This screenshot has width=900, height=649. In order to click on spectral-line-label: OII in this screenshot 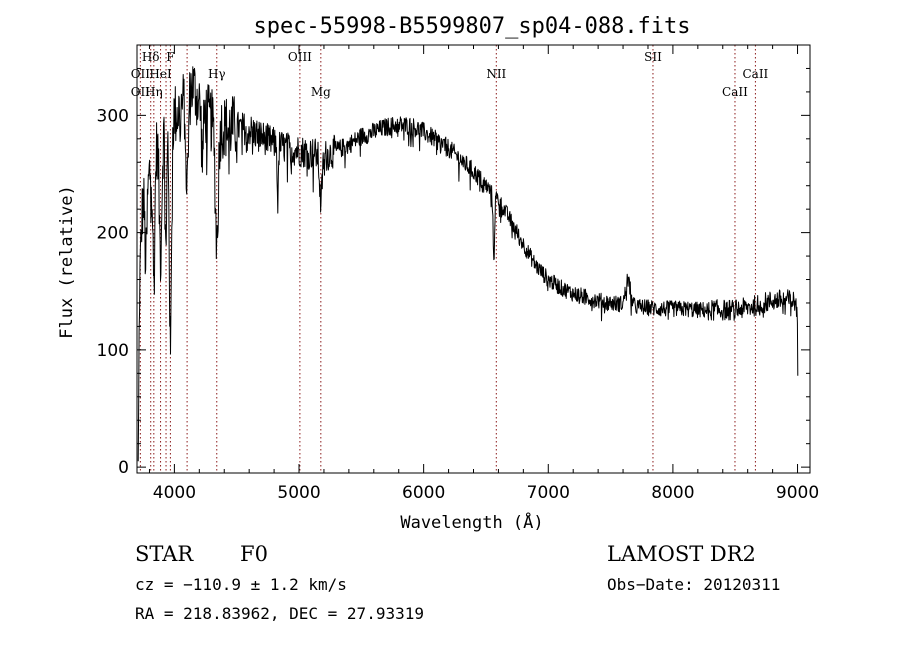, I will do `click(141, 74)`.